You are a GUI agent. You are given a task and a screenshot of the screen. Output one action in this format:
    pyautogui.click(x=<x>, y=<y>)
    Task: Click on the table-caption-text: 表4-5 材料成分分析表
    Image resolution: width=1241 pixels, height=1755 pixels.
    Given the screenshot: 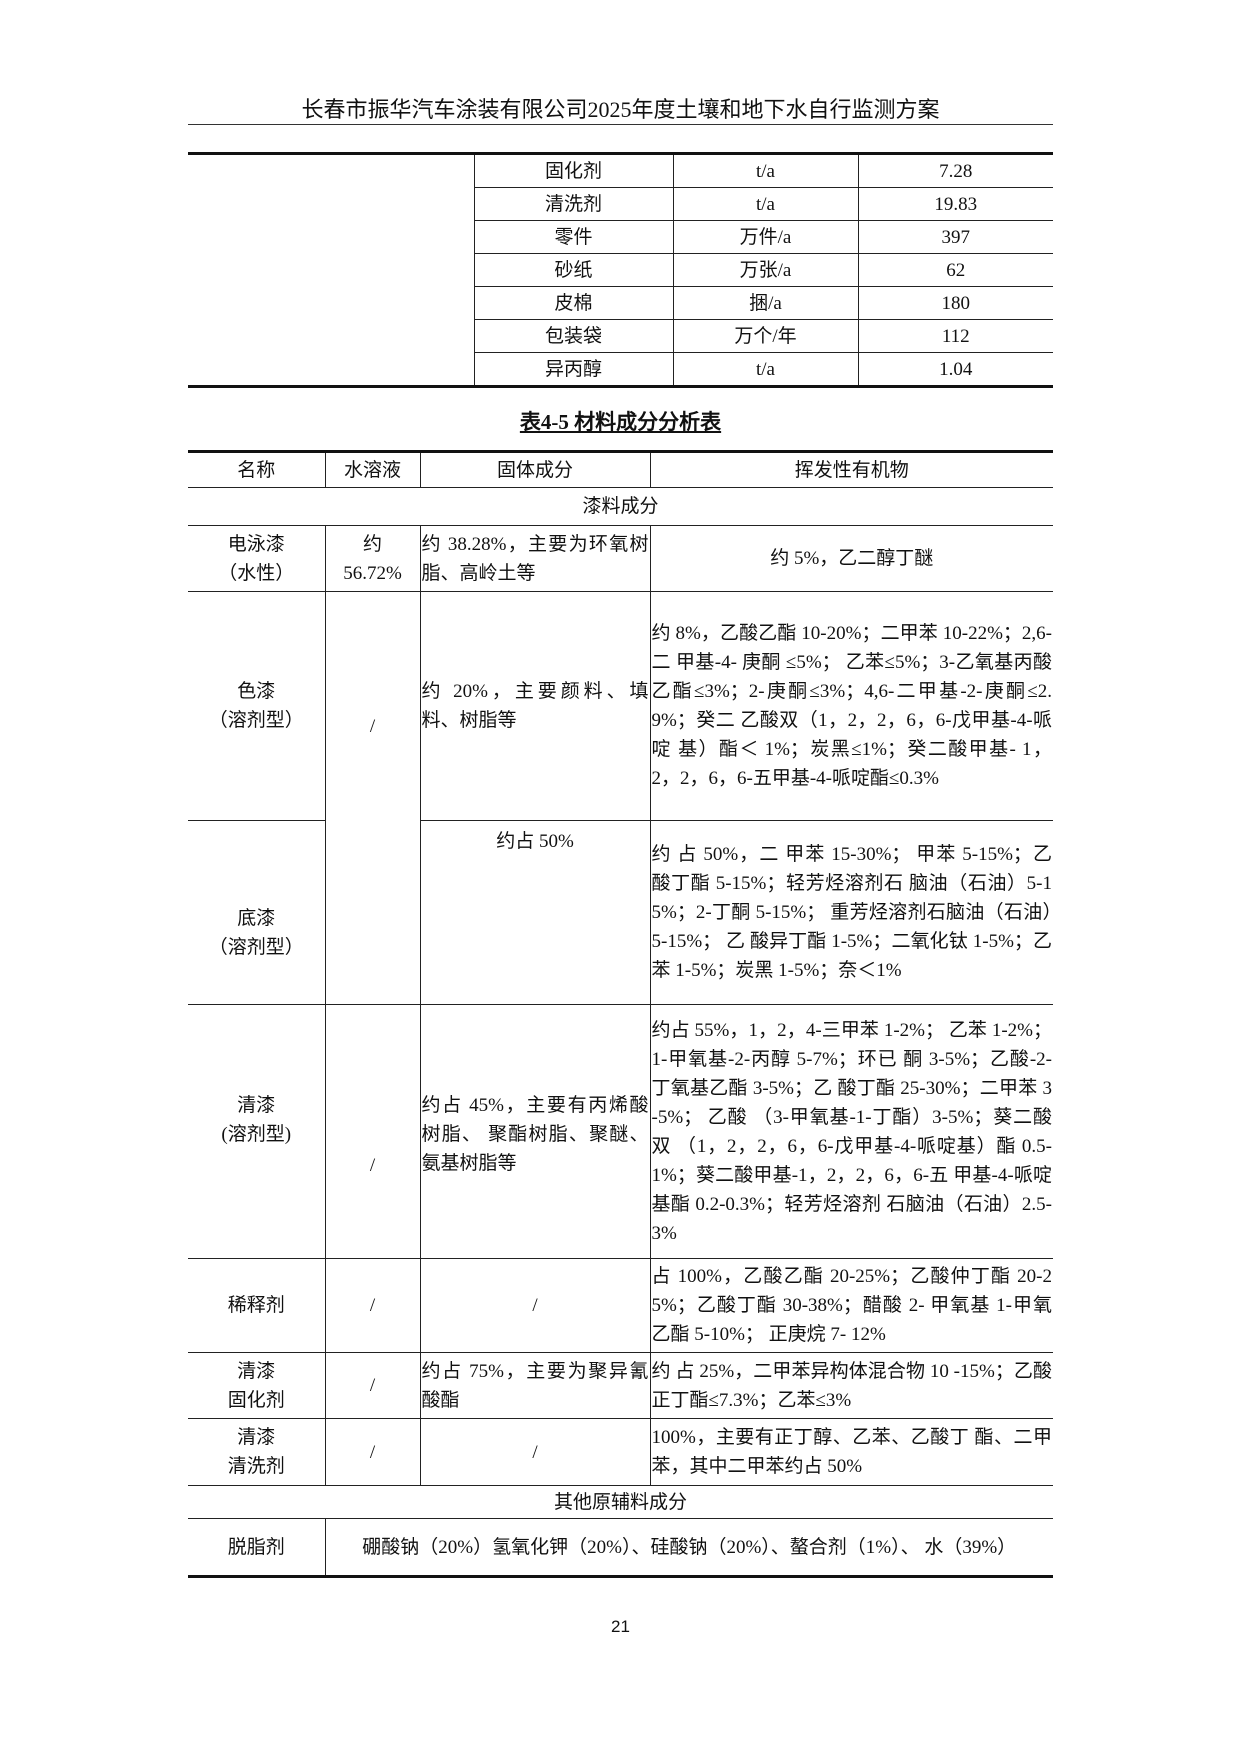 What is the action you would take?
    pyautogui.click(x=620, y=422)
    